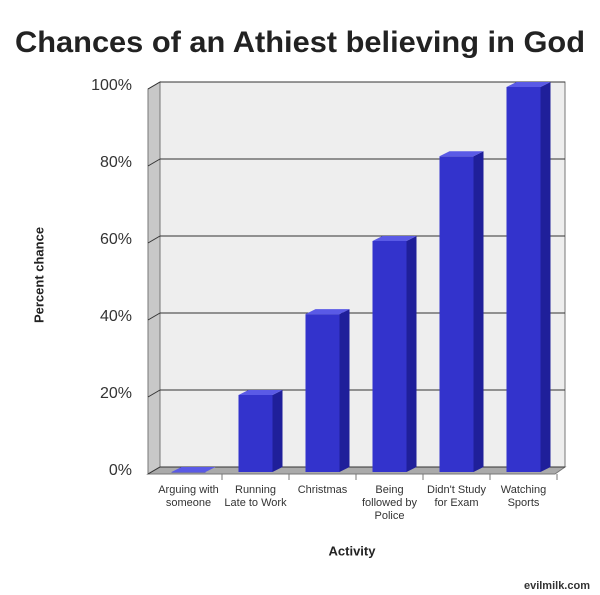 The image size is (600, 595). I want to click on y-tick-label: 20%, so click(116, 393).